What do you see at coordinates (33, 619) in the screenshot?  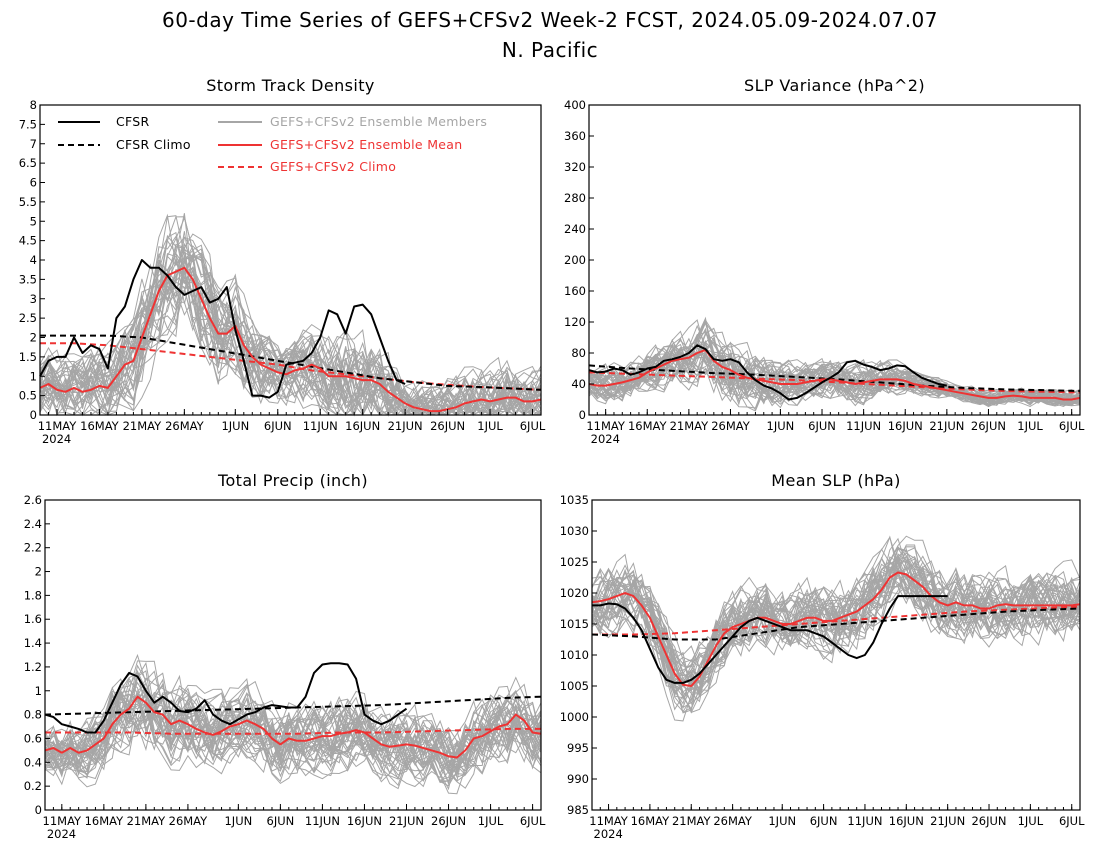 I see `total-precip-ytick-label: 1.6` at bounding box center [33, 619].